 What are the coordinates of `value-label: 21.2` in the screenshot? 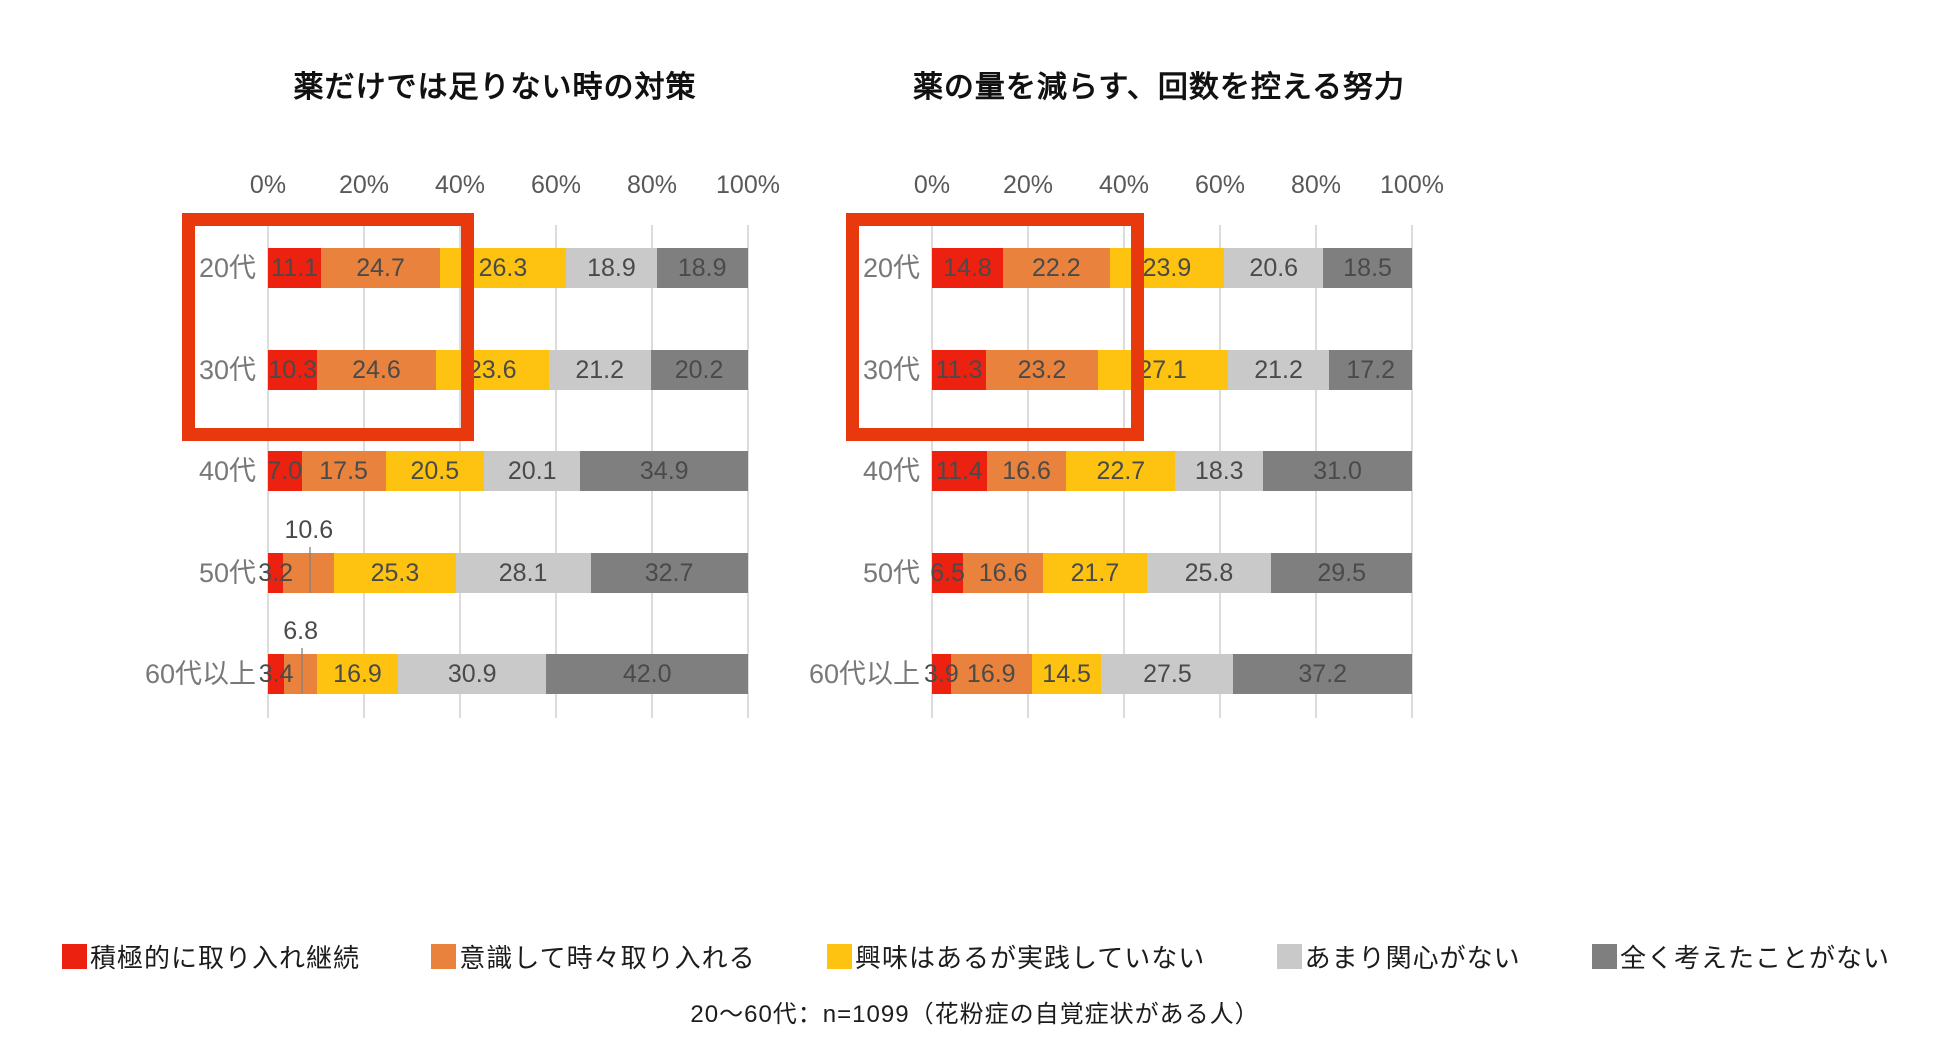 It's located at (600, 370).